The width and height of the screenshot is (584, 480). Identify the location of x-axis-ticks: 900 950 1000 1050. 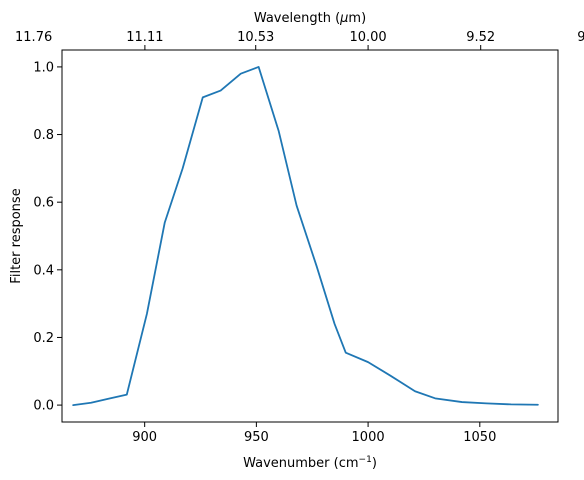
(314, 433).